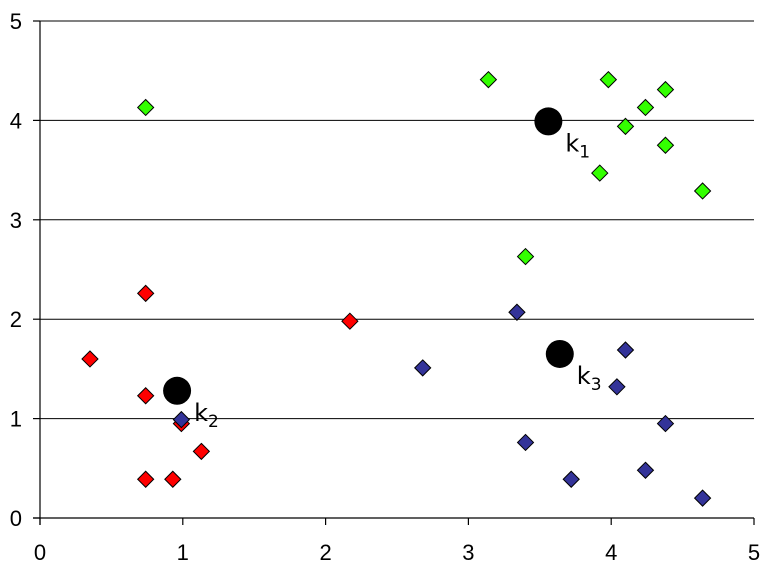 This screenshot has height=571, width=774. Describe the element at coordinates (589, 378) in the screenshot. I see `centroid-label-k3: k3` at that location.